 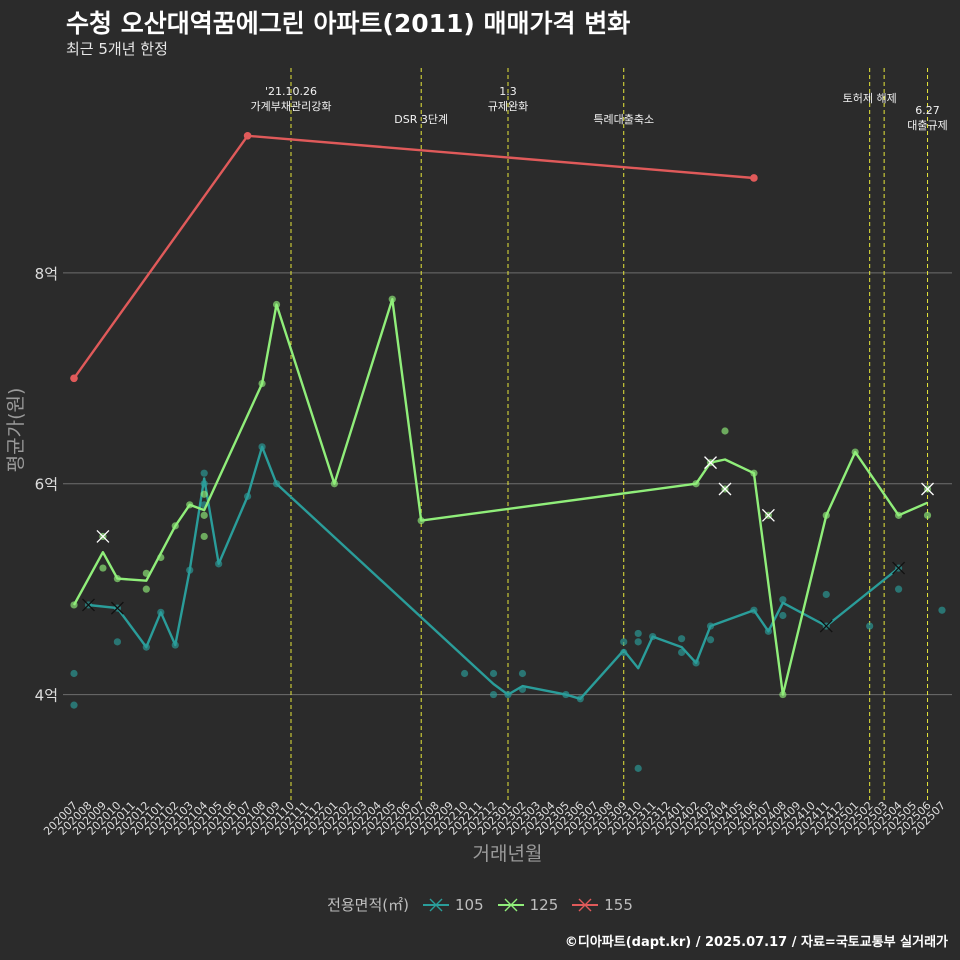 What do you see at coordinates (927, 118) in the screenshot?
I see `event-label: 6.27 대출규제` at bounding box center [927, 118].